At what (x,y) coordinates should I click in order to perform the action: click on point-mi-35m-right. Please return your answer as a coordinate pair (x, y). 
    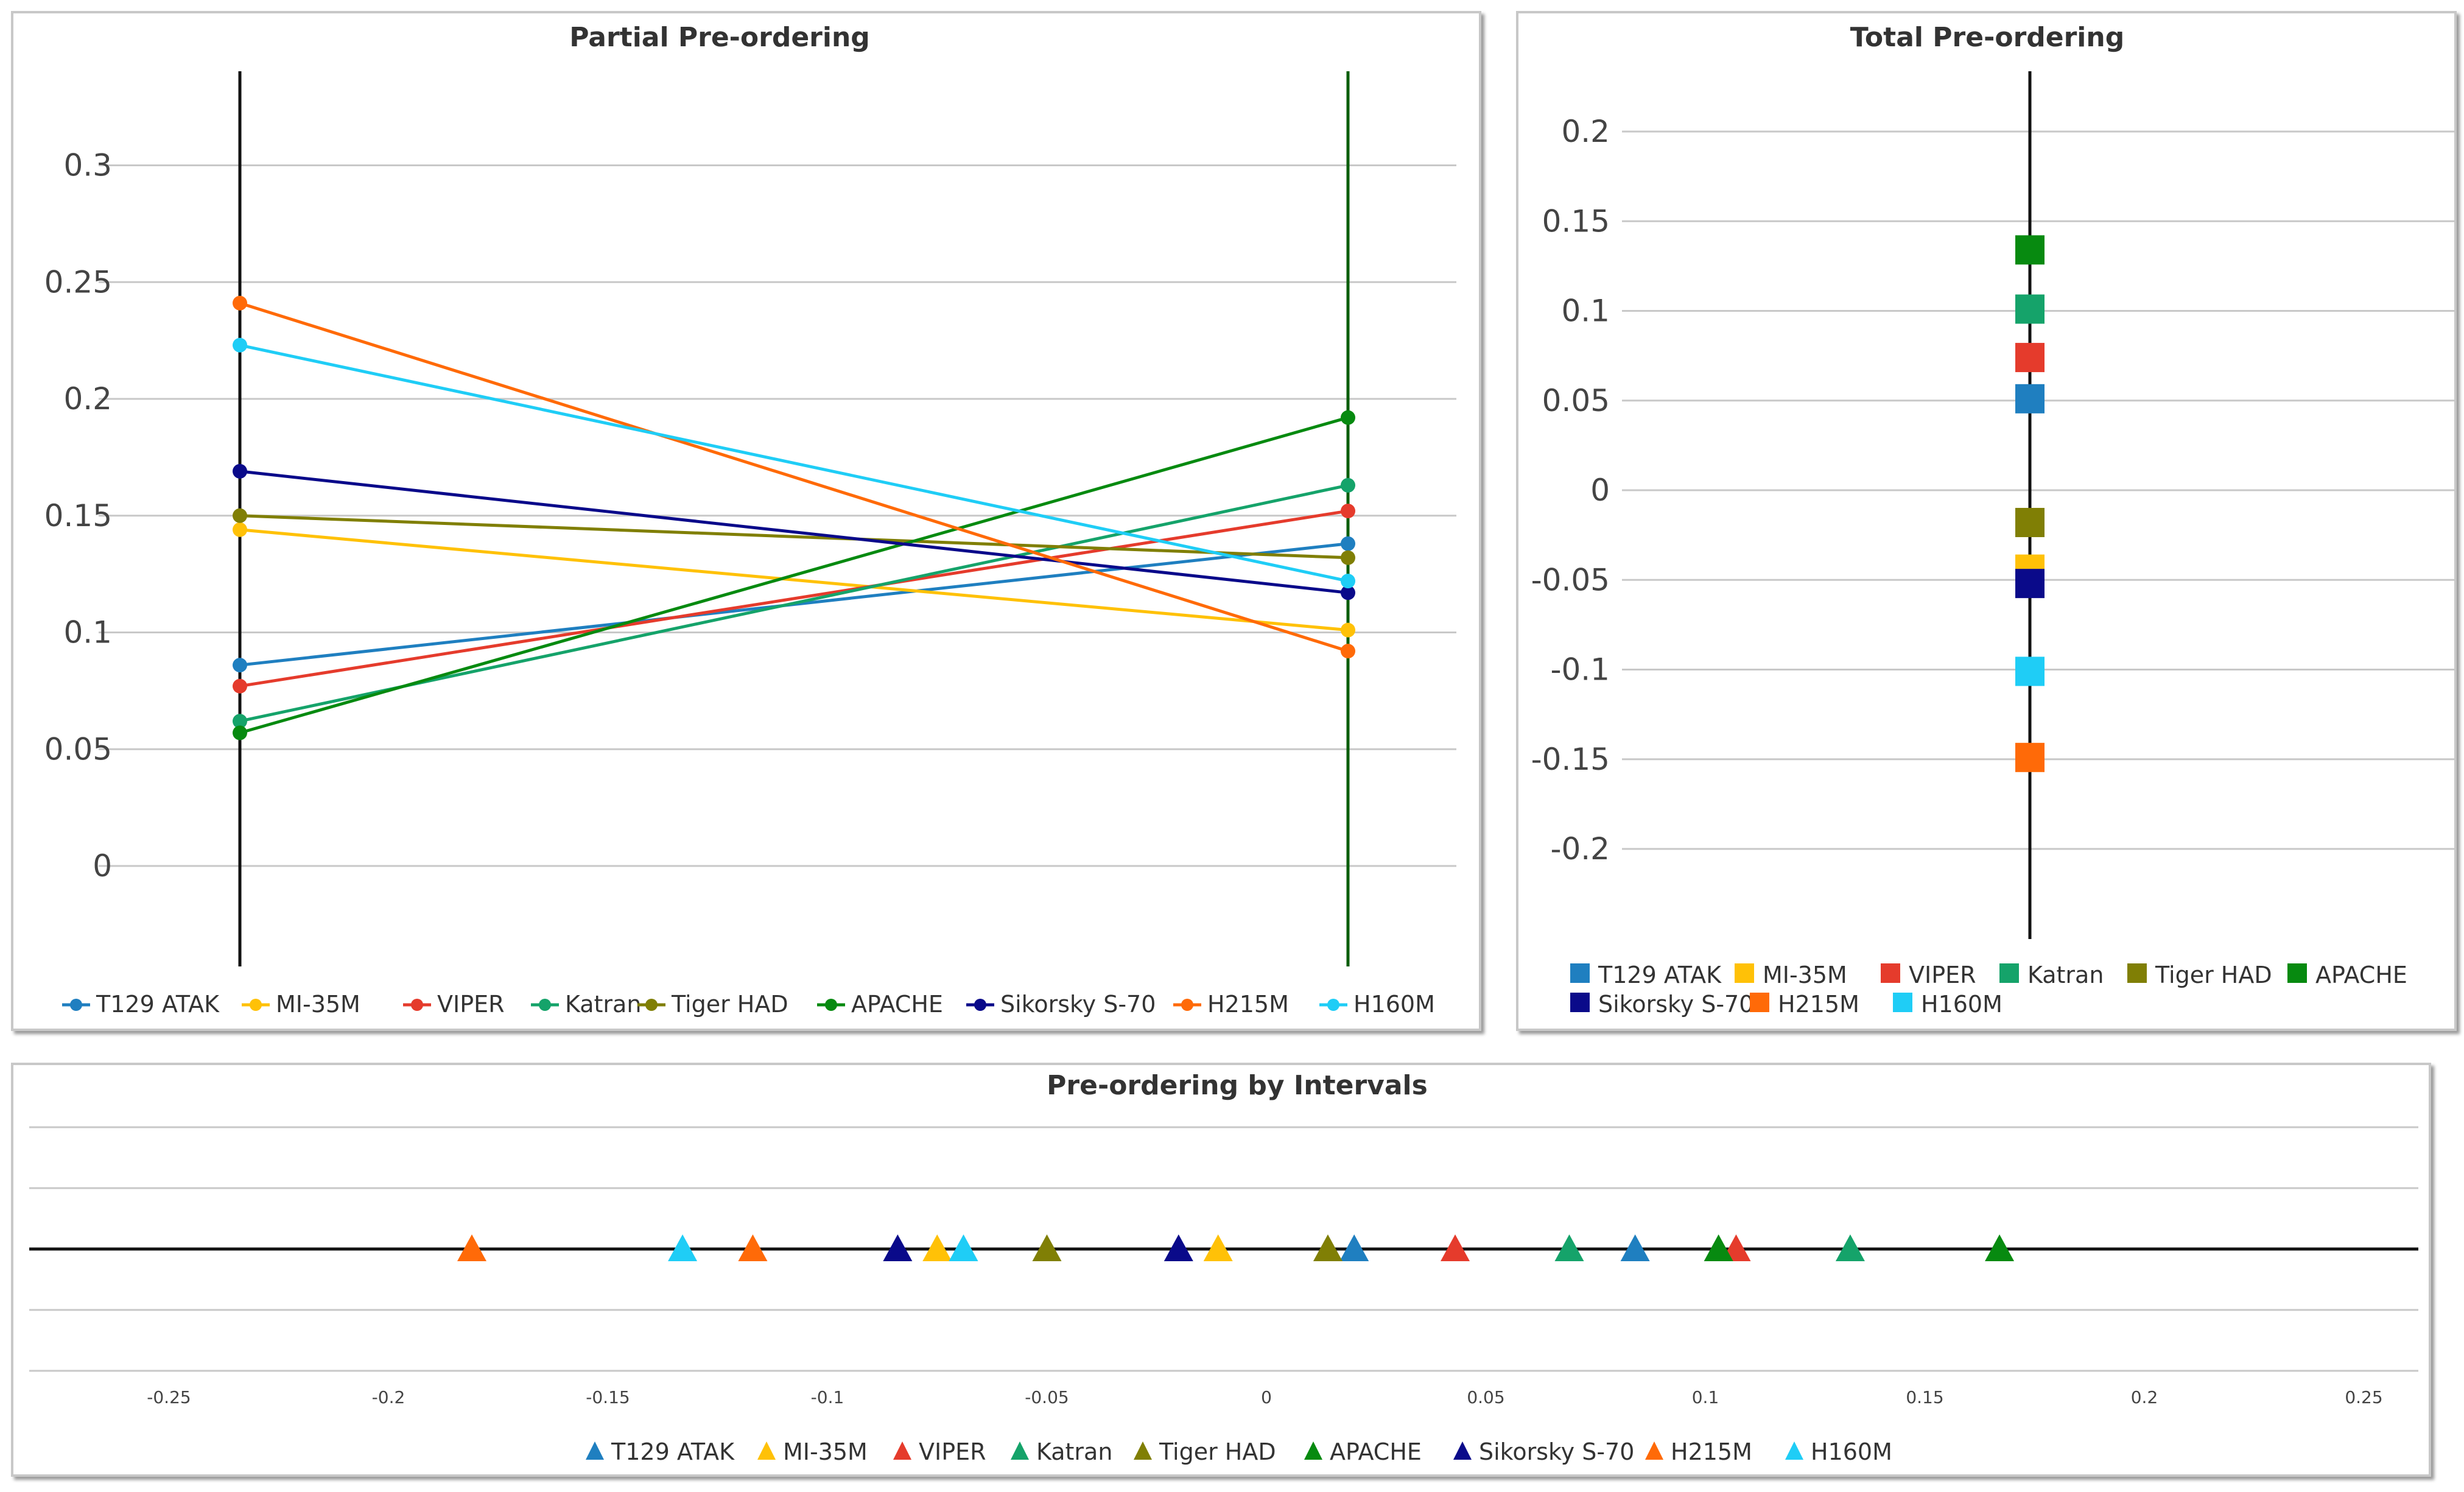
    Looking at the image, I should click on (1348, 630).